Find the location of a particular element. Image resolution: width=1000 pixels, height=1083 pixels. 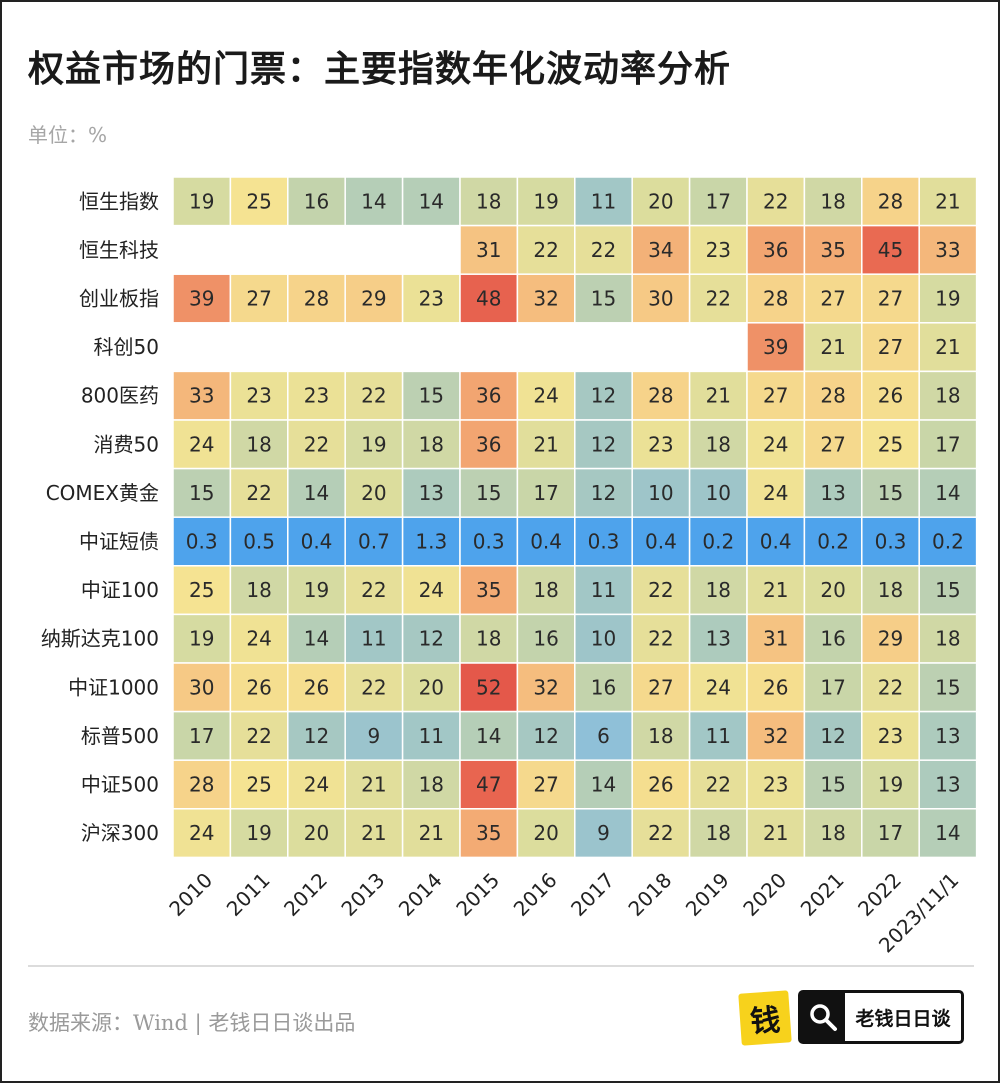

cell-value-label: 11 is located at coordinates (431, 736).